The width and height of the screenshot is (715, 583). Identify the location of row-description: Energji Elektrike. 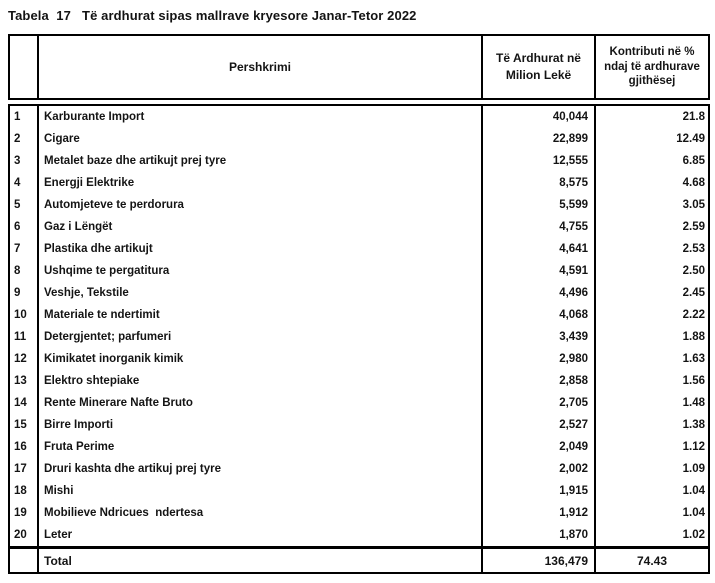
(260, 183).